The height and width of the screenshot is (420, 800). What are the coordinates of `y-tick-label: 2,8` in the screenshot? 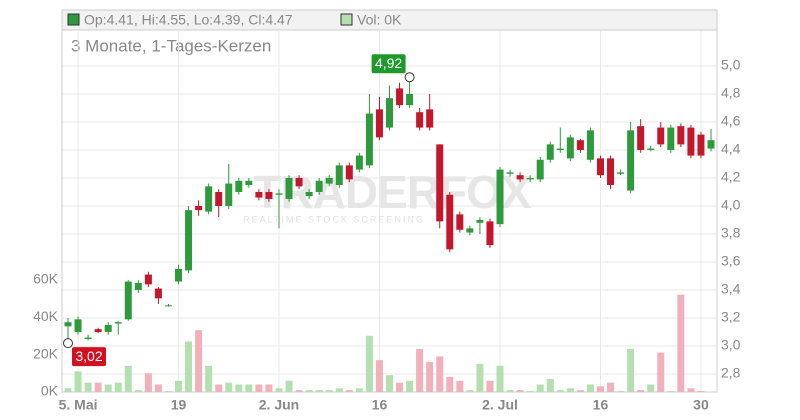 It's located at (731, 373).